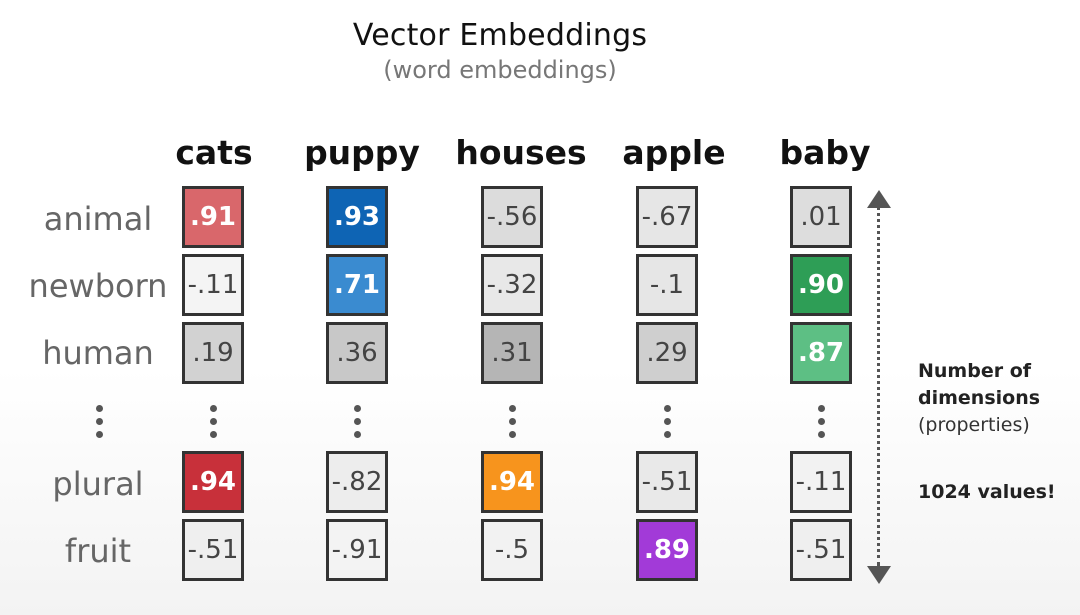 This screenshot has width=1080, height=615. Describe the element at coordinates (974, 425) in the screenshot. I see `note-line-3: (properties)` at that location.